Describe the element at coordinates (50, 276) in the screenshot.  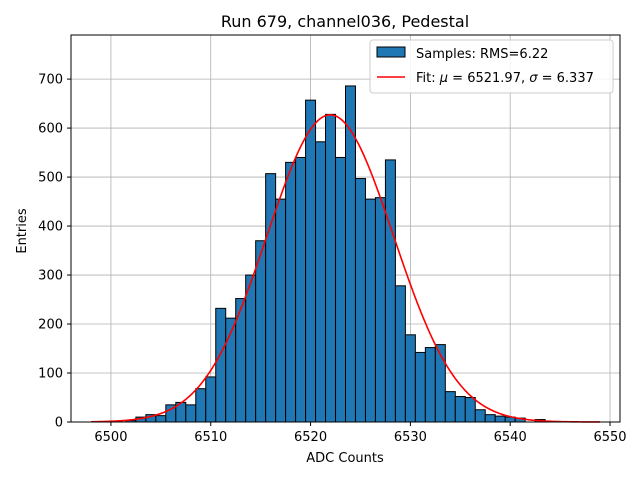
I see `y-tick-label: 300` at that location.